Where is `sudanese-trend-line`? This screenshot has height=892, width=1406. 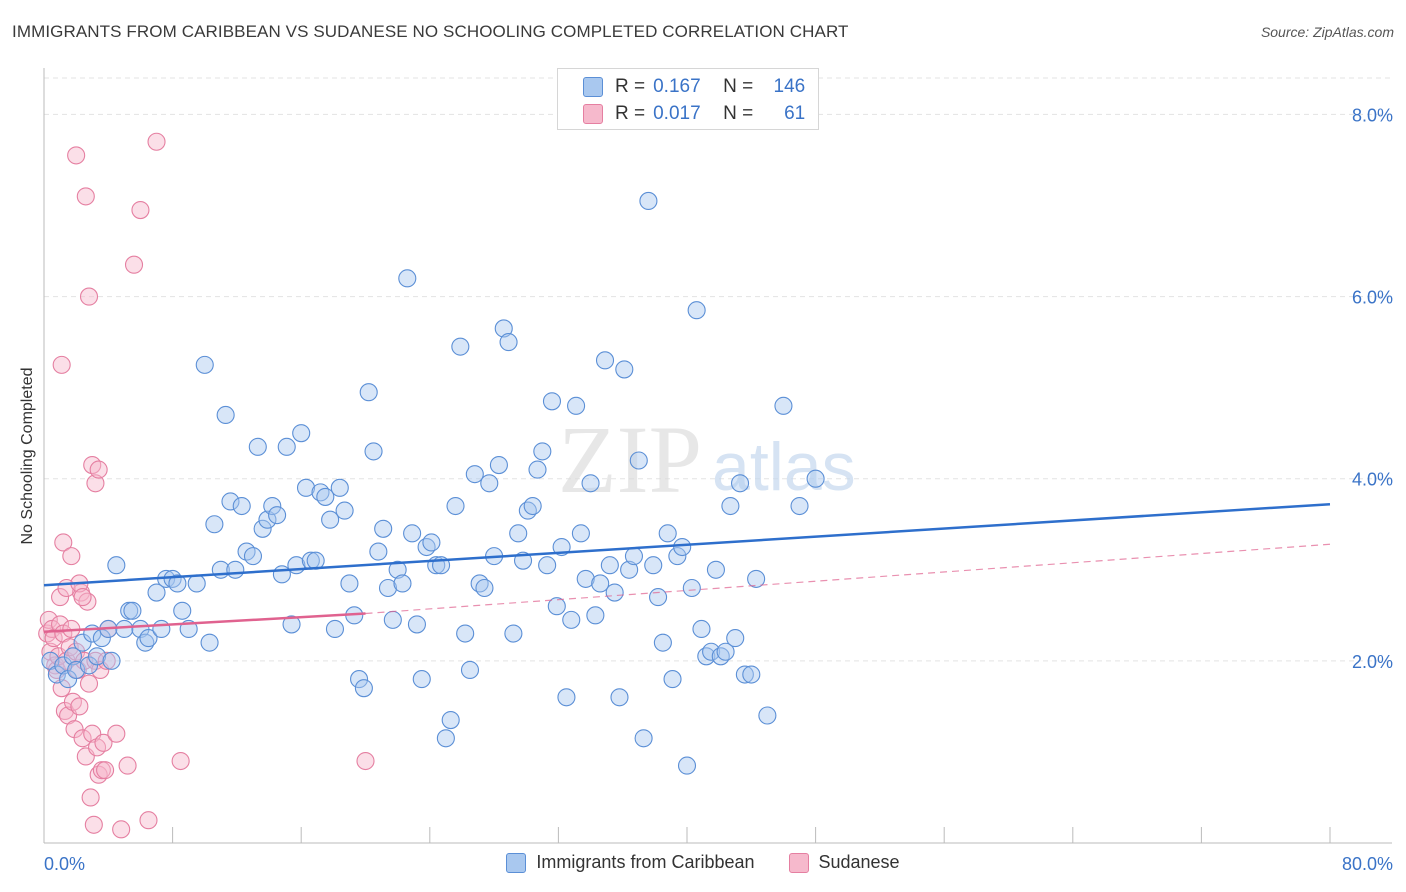
sudanese-trend-line is located at coordinates (204, 622).